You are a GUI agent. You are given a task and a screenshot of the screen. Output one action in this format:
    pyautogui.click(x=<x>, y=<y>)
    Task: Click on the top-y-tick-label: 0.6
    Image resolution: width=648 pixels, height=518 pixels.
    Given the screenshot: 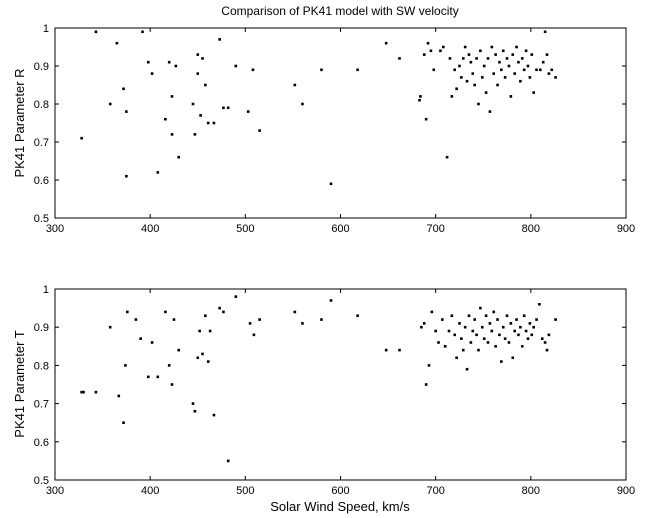 What is the action you would take?
    pyautogui.click(x=41, y=181)
    